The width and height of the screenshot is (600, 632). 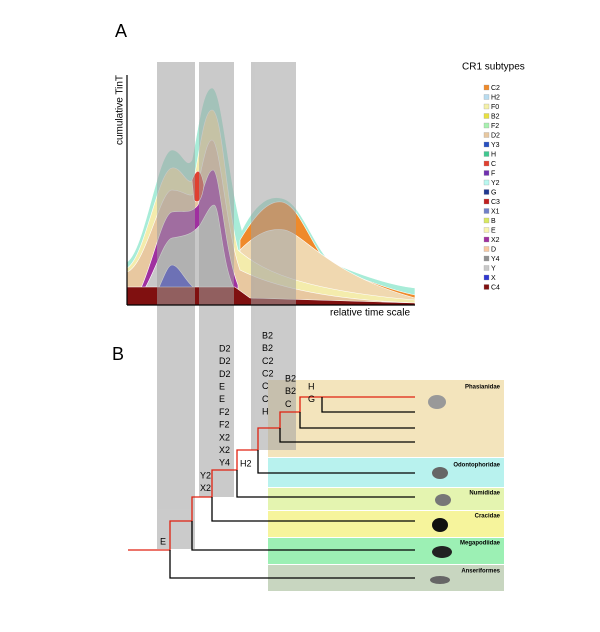 I want to click on legend-title: CR1 subtypes, so click(x=493, y=67).